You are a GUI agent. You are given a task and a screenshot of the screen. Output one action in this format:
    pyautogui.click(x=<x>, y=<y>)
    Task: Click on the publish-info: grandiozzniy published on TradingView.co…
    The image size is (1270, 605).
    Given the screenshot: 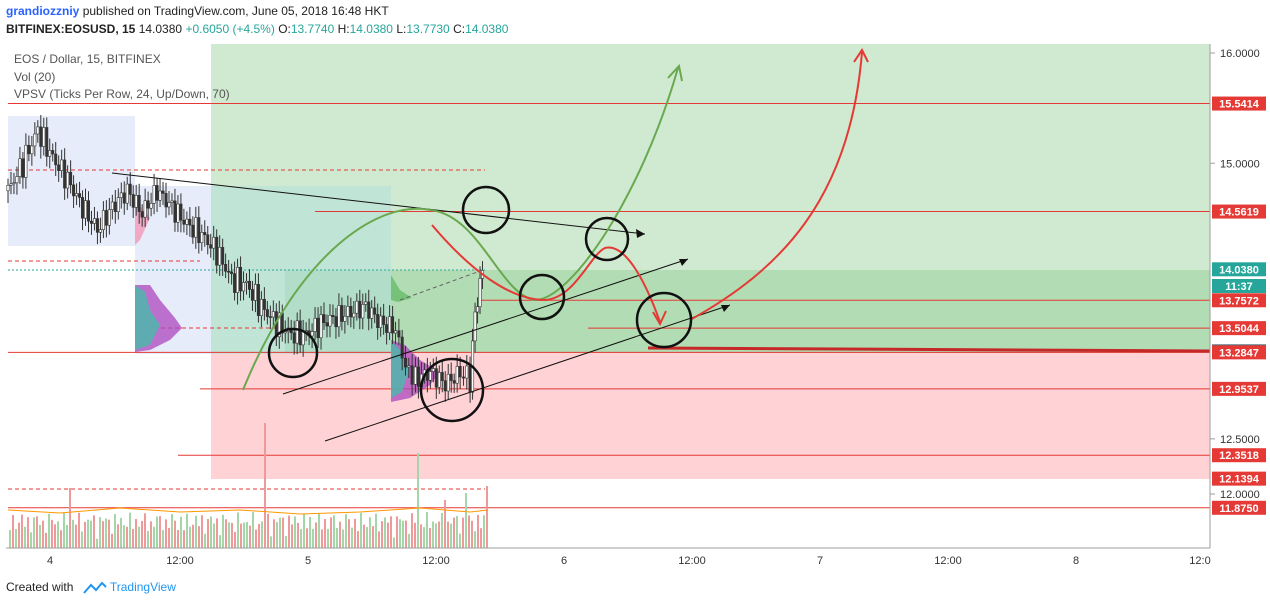 What is the action you would take?
    pyautogui.click(x=197, y=11)
    